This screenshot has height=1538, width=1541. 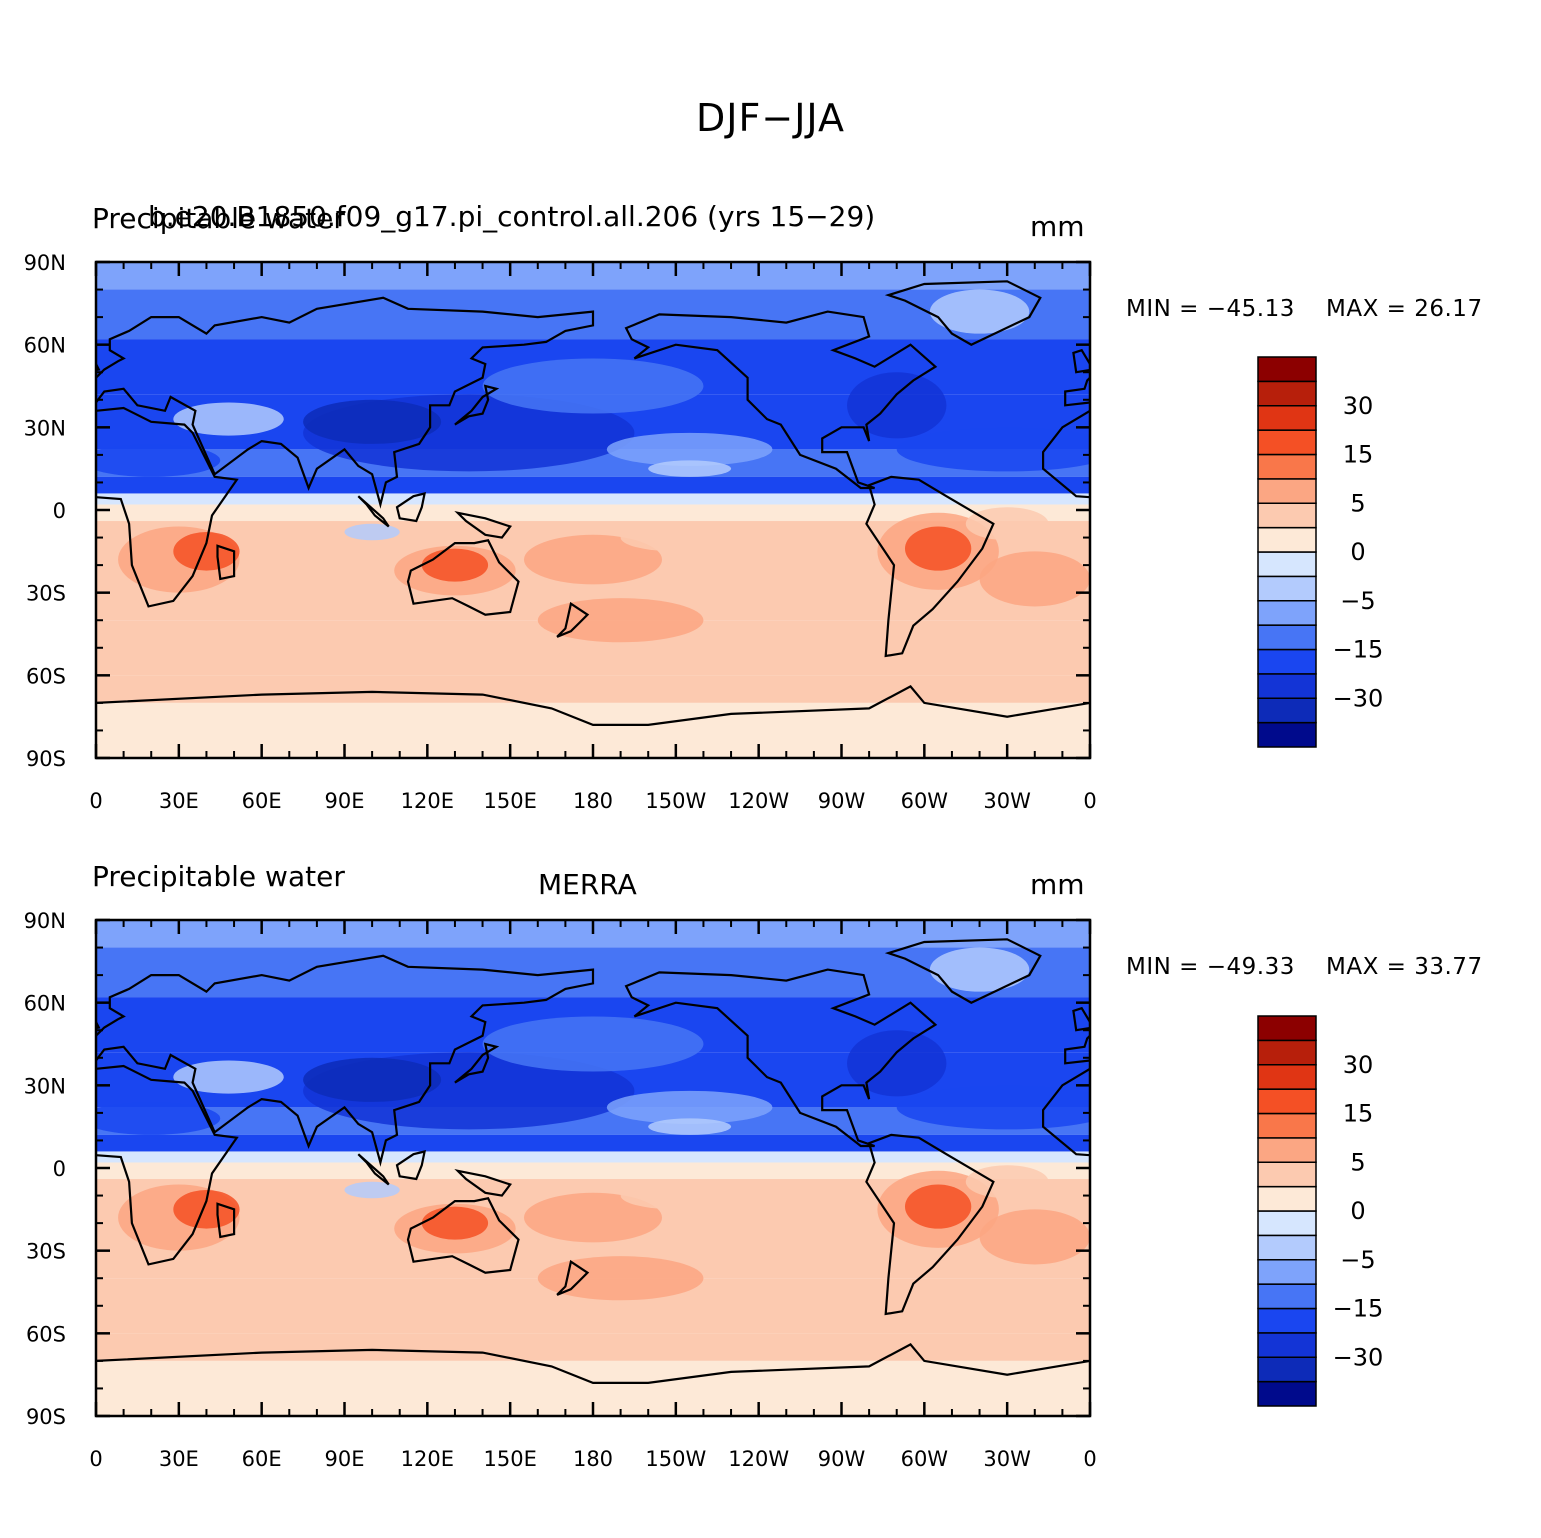 I want to click on panel-left-label: Precipitable water, so click(x=218, y=876).